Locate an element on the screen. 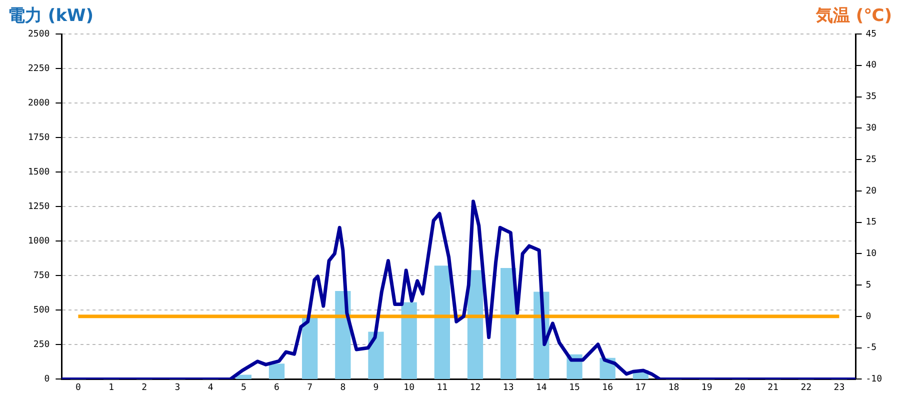 This screenshot has height=400, width=900. x-tick-label: 11 is located at coordinates (442, 387).